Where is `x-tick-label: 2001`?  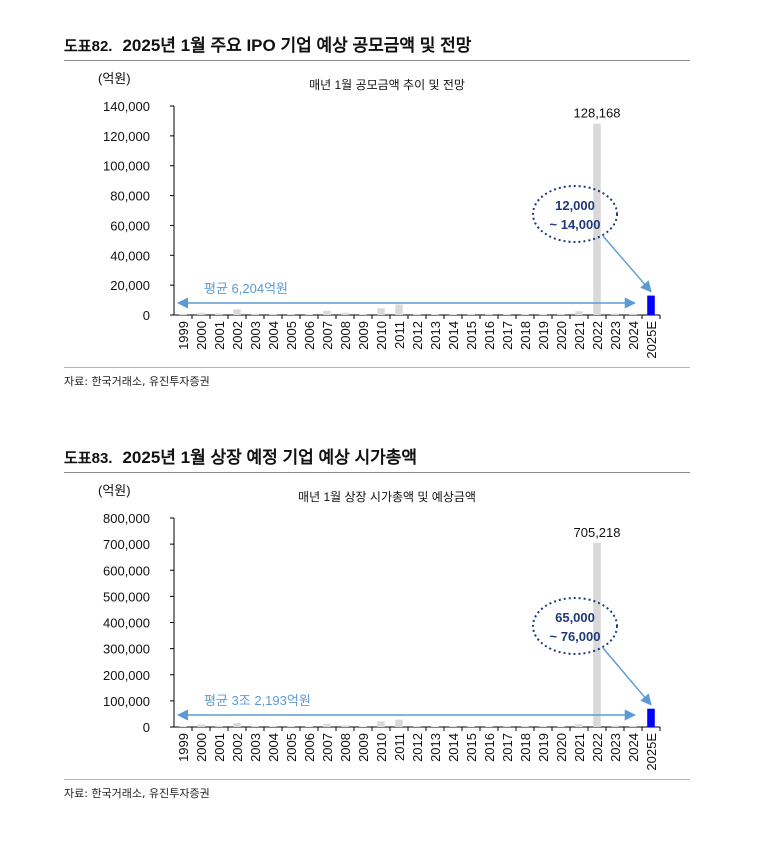 x-tick-label: 2001 is located at coordinates (219, 335).